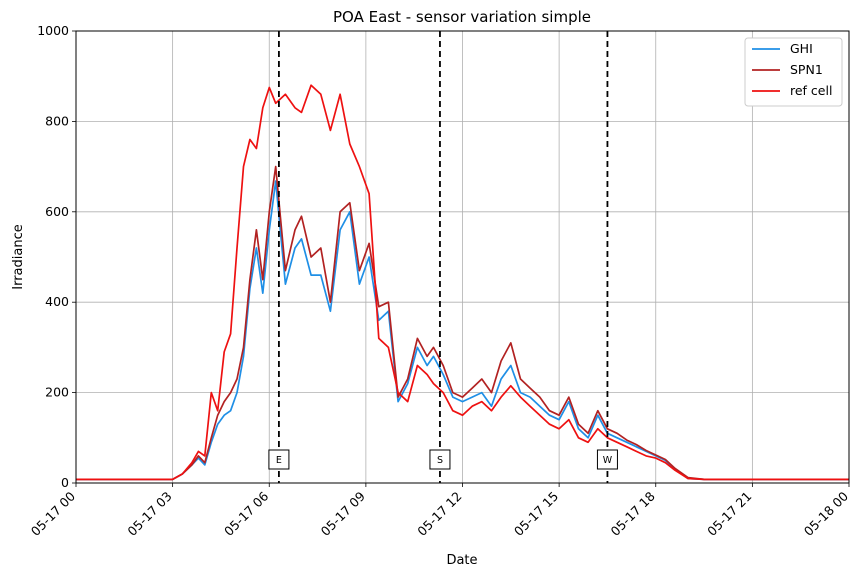 The height and width of the screenshot is (576, 859). What do you see at coordinates (811, 90) in the screenshot?
I see `legend-label: ref cell` at bounding box center [811, 90].